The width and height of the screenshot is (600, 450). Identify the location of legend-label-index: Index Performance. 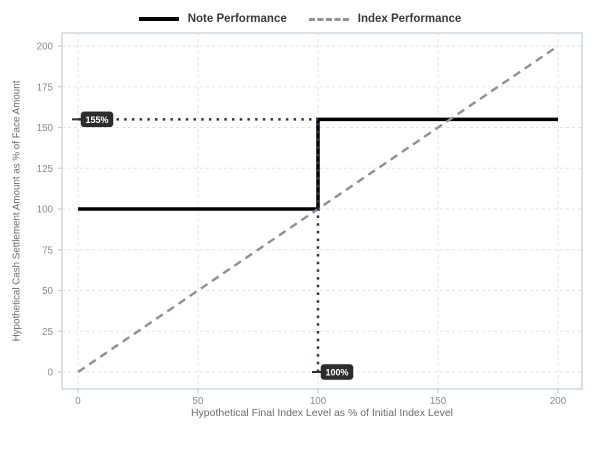
(409, 19).